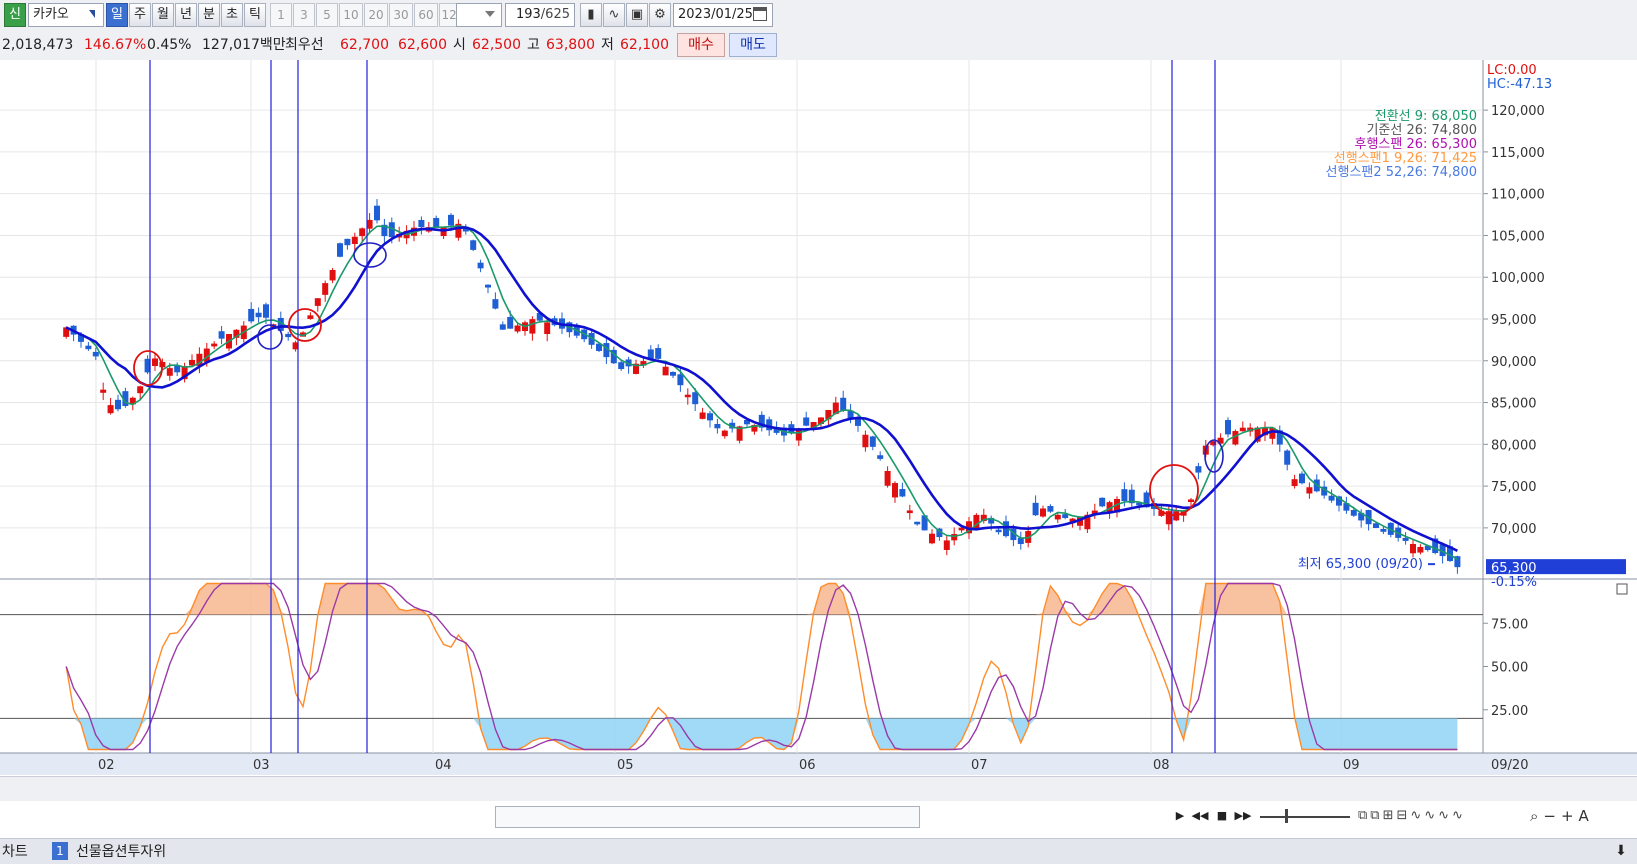 Image resolution: width=1637 pixels, height=864 pixels. I want to click on period-button: 틱, so click(255, 15).